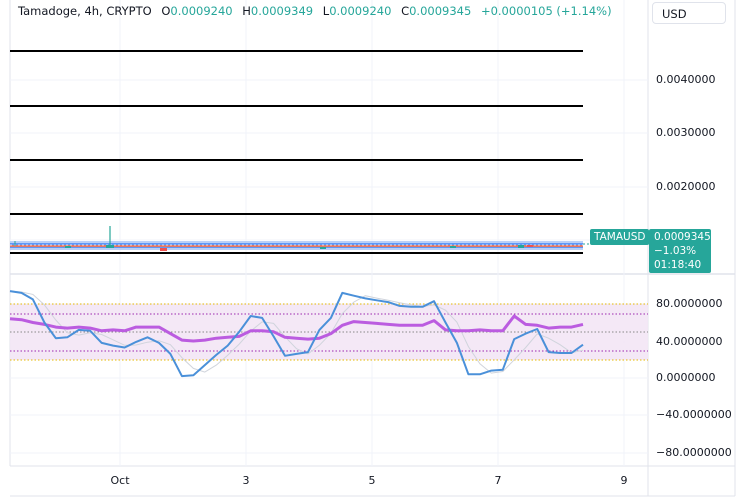  Describe the element at coordinates (686, 186) in the screenshot. I see `price-axis-label: 0.0020000` at that location.